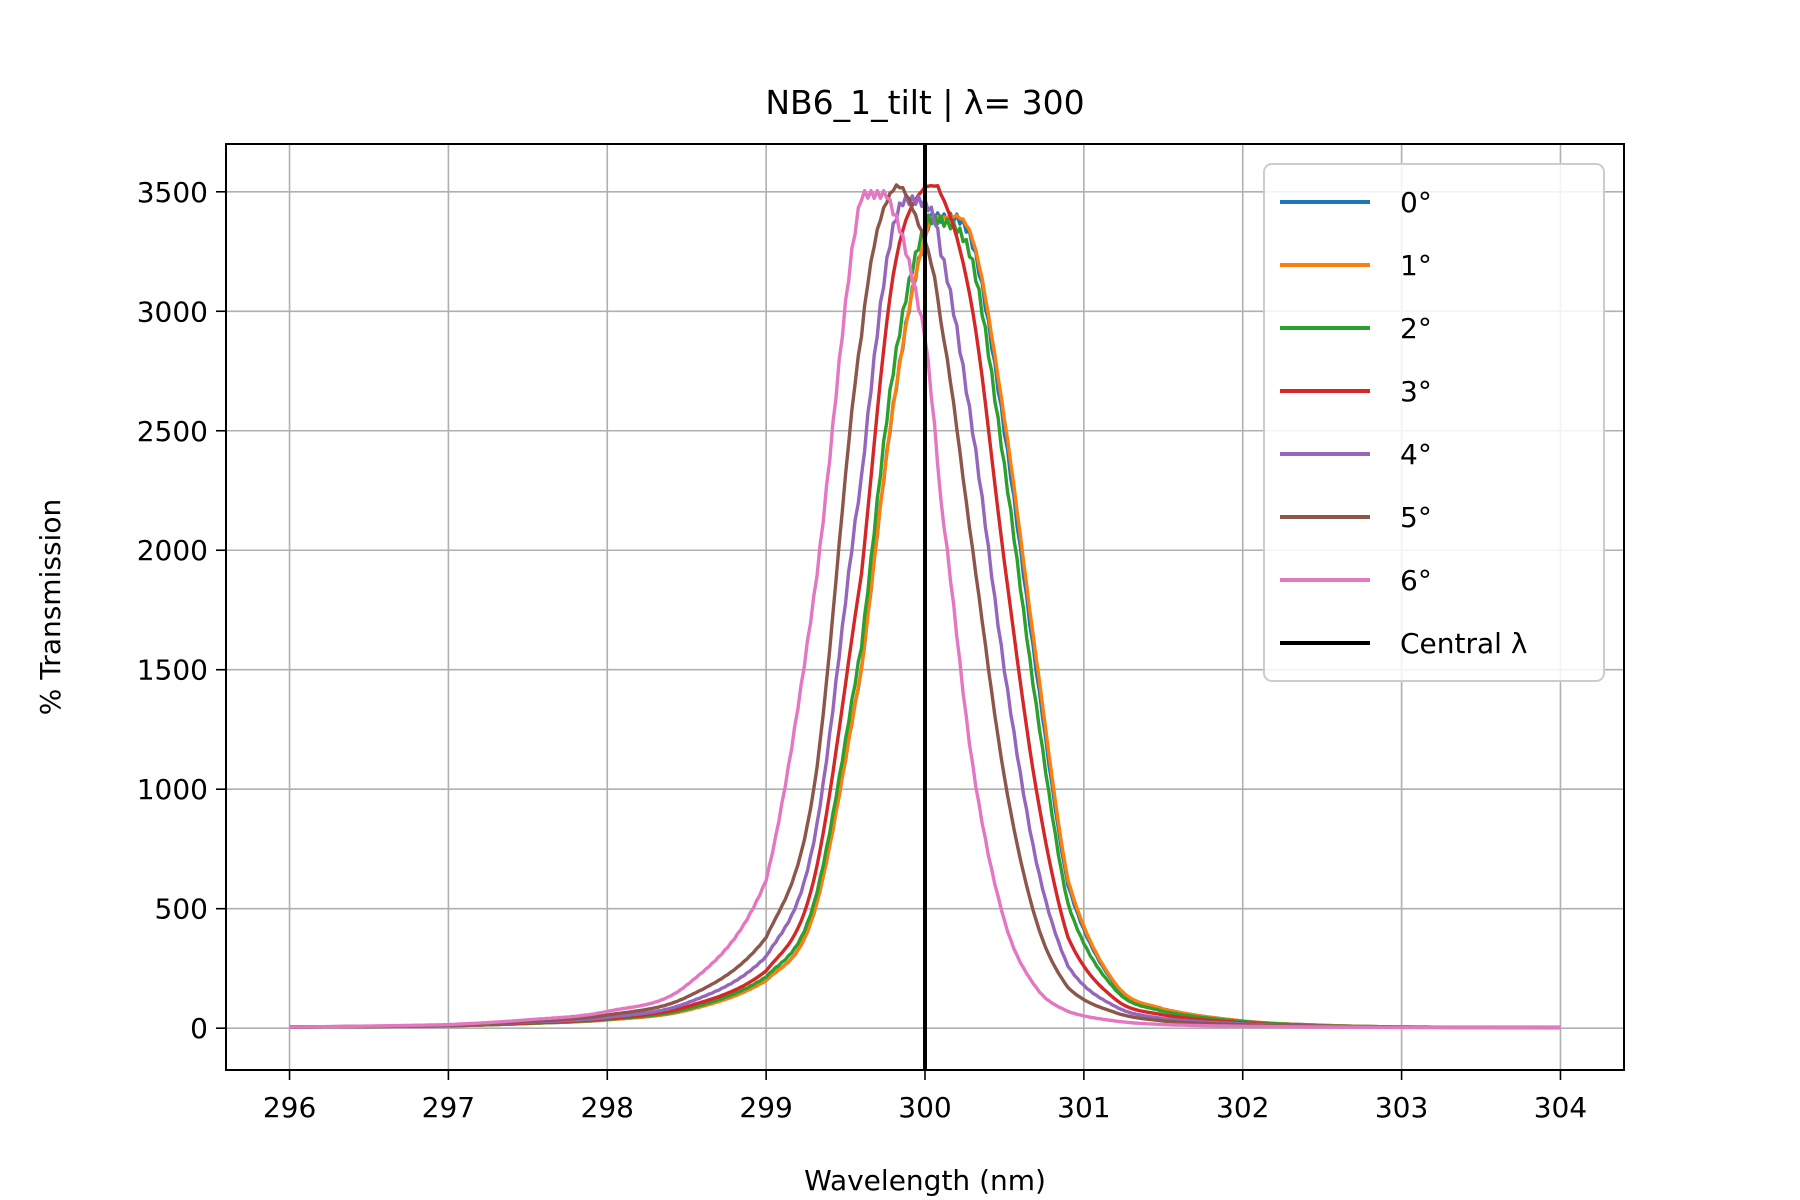  Describe the element at coordinates (172, 670) in the screenshot. I see `y-tick-label: 1500` at that location.